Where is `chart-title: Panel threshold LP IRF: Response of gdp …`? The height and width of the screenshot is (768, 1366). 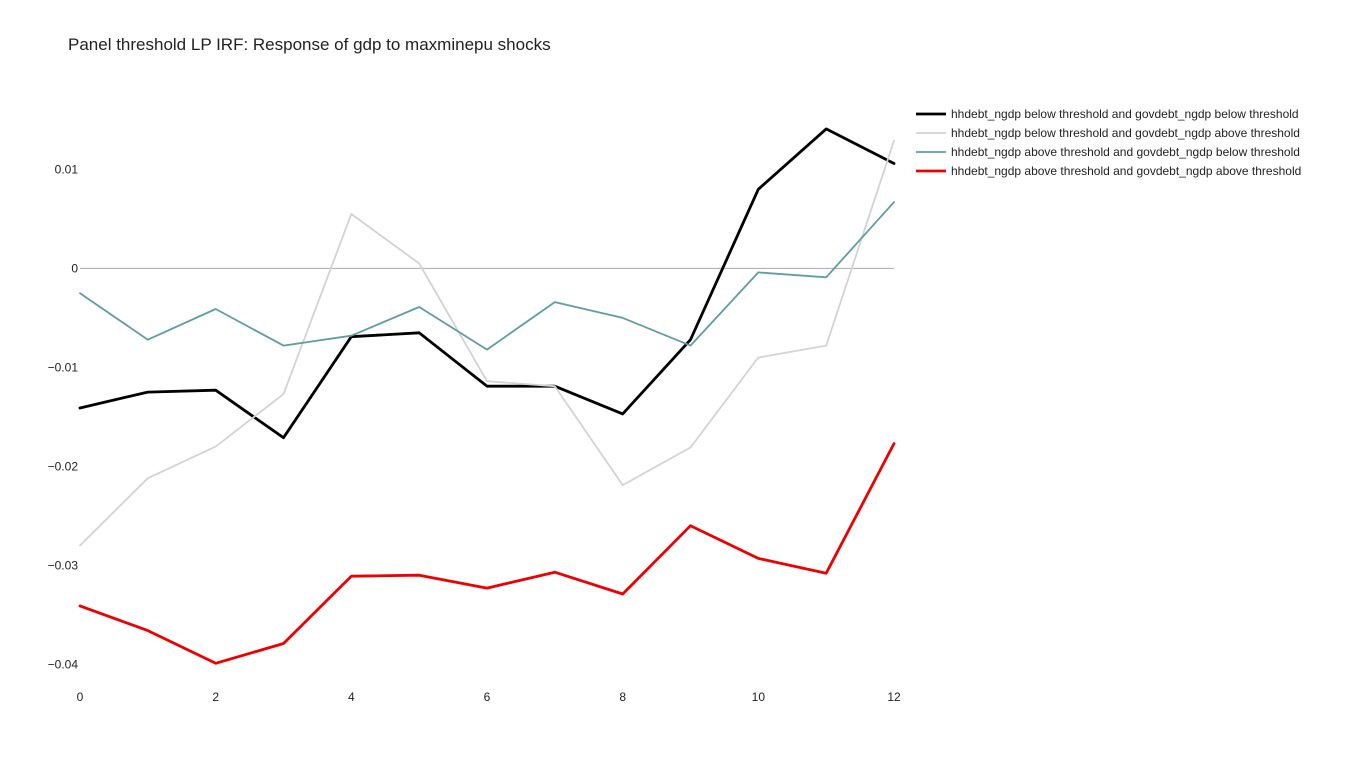
chart-title: Panel threshold LP IRF: Response of gdp … is located at coordinates (309, 44).